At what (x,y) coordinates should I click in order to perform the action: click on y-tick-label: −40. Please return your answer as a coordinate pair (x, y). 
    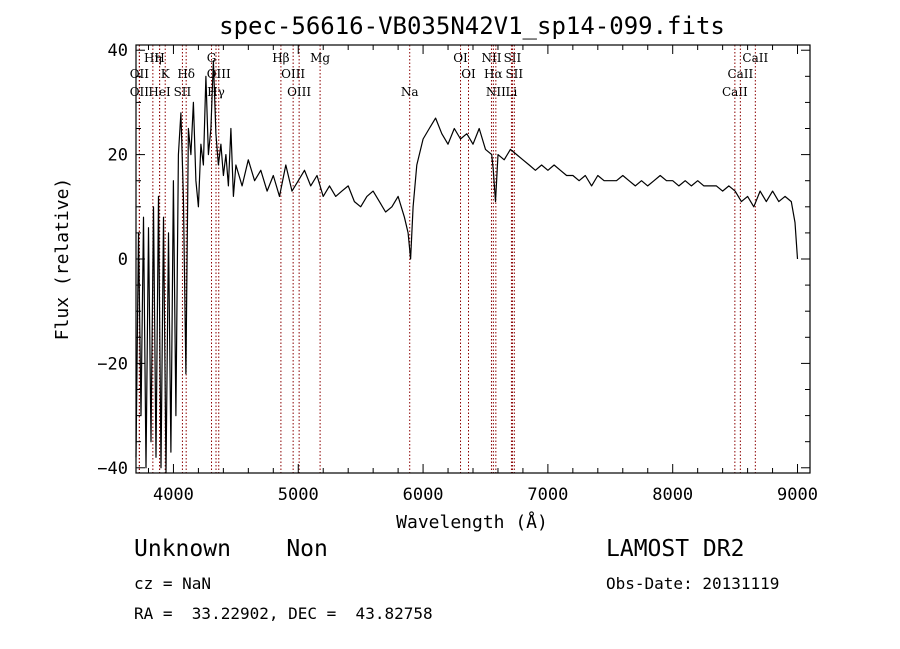
    Looking at the image, I should click on (112, 469).